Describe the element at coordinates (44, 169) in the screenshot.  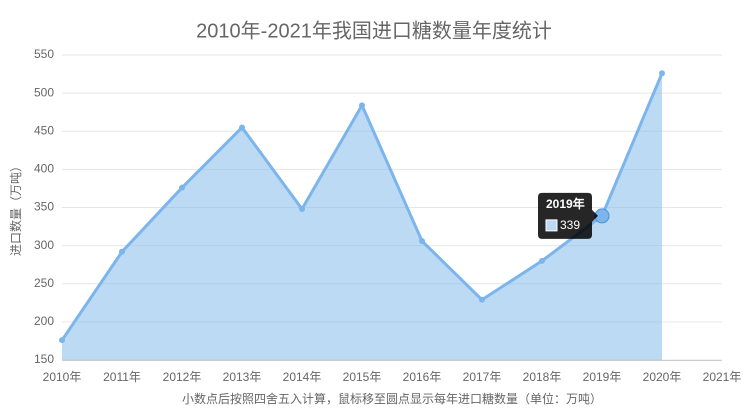
I see `y-tick-label: 400` at that location.